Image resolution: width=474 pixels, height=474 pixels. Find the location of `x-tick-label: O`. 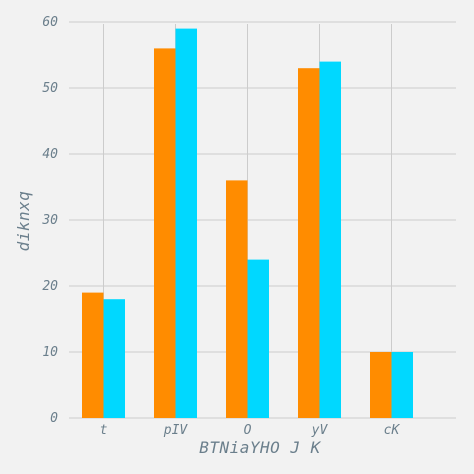

x-tick-label: O is located at coordinates (248, 430).